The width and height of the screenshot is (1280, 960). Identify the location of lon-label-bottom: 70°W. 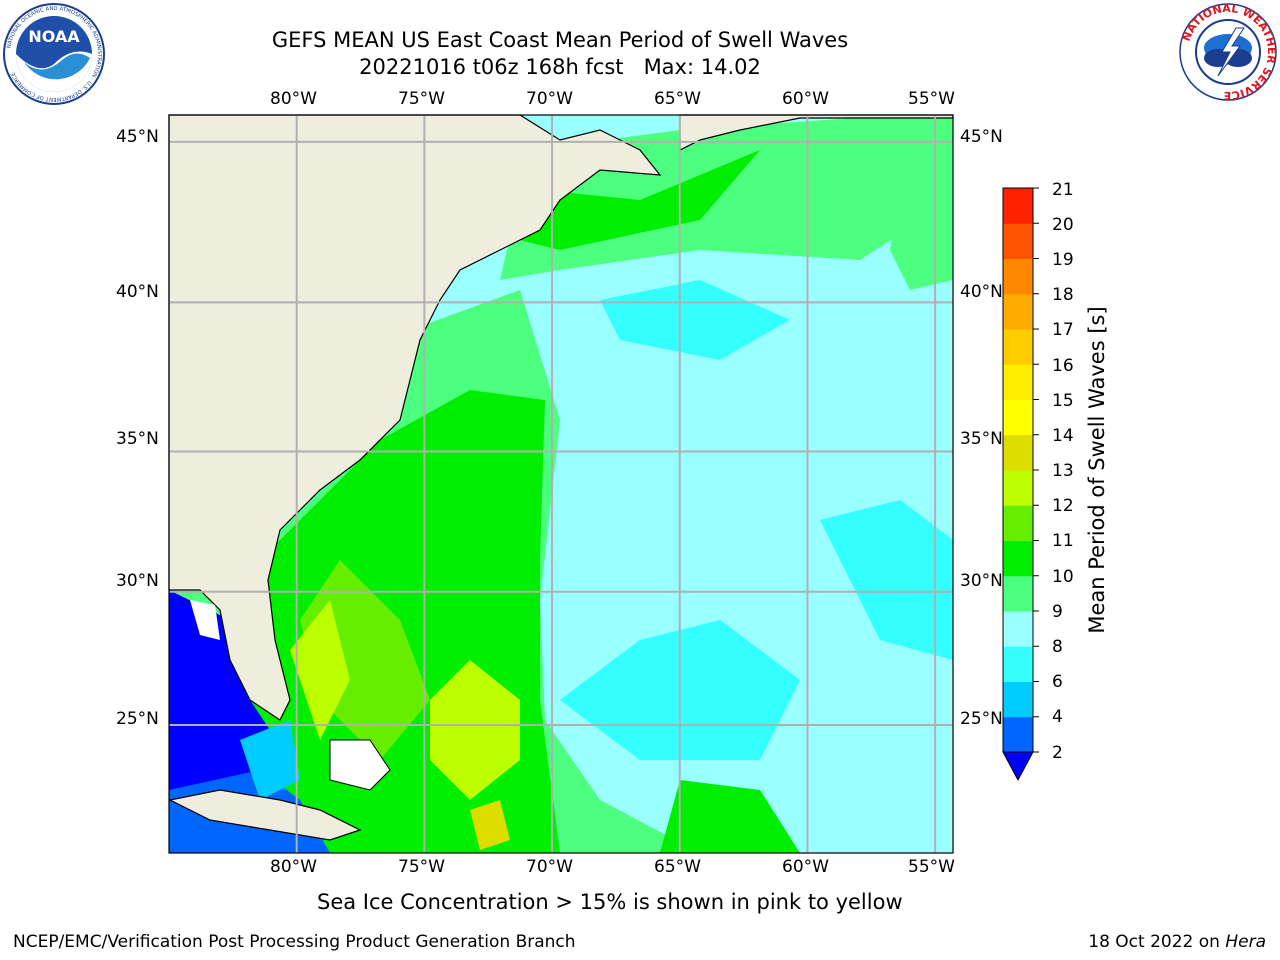
(549, 867).